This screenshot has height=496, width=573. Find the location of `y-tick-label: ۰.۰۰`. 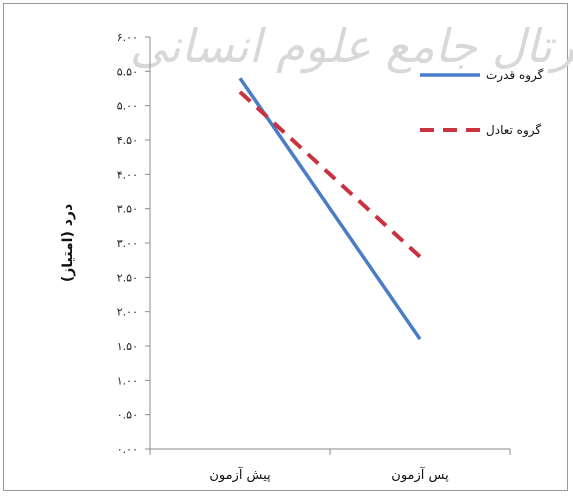

y-tick-label: ۰.۰۰ is located at coordinates (127, 449).